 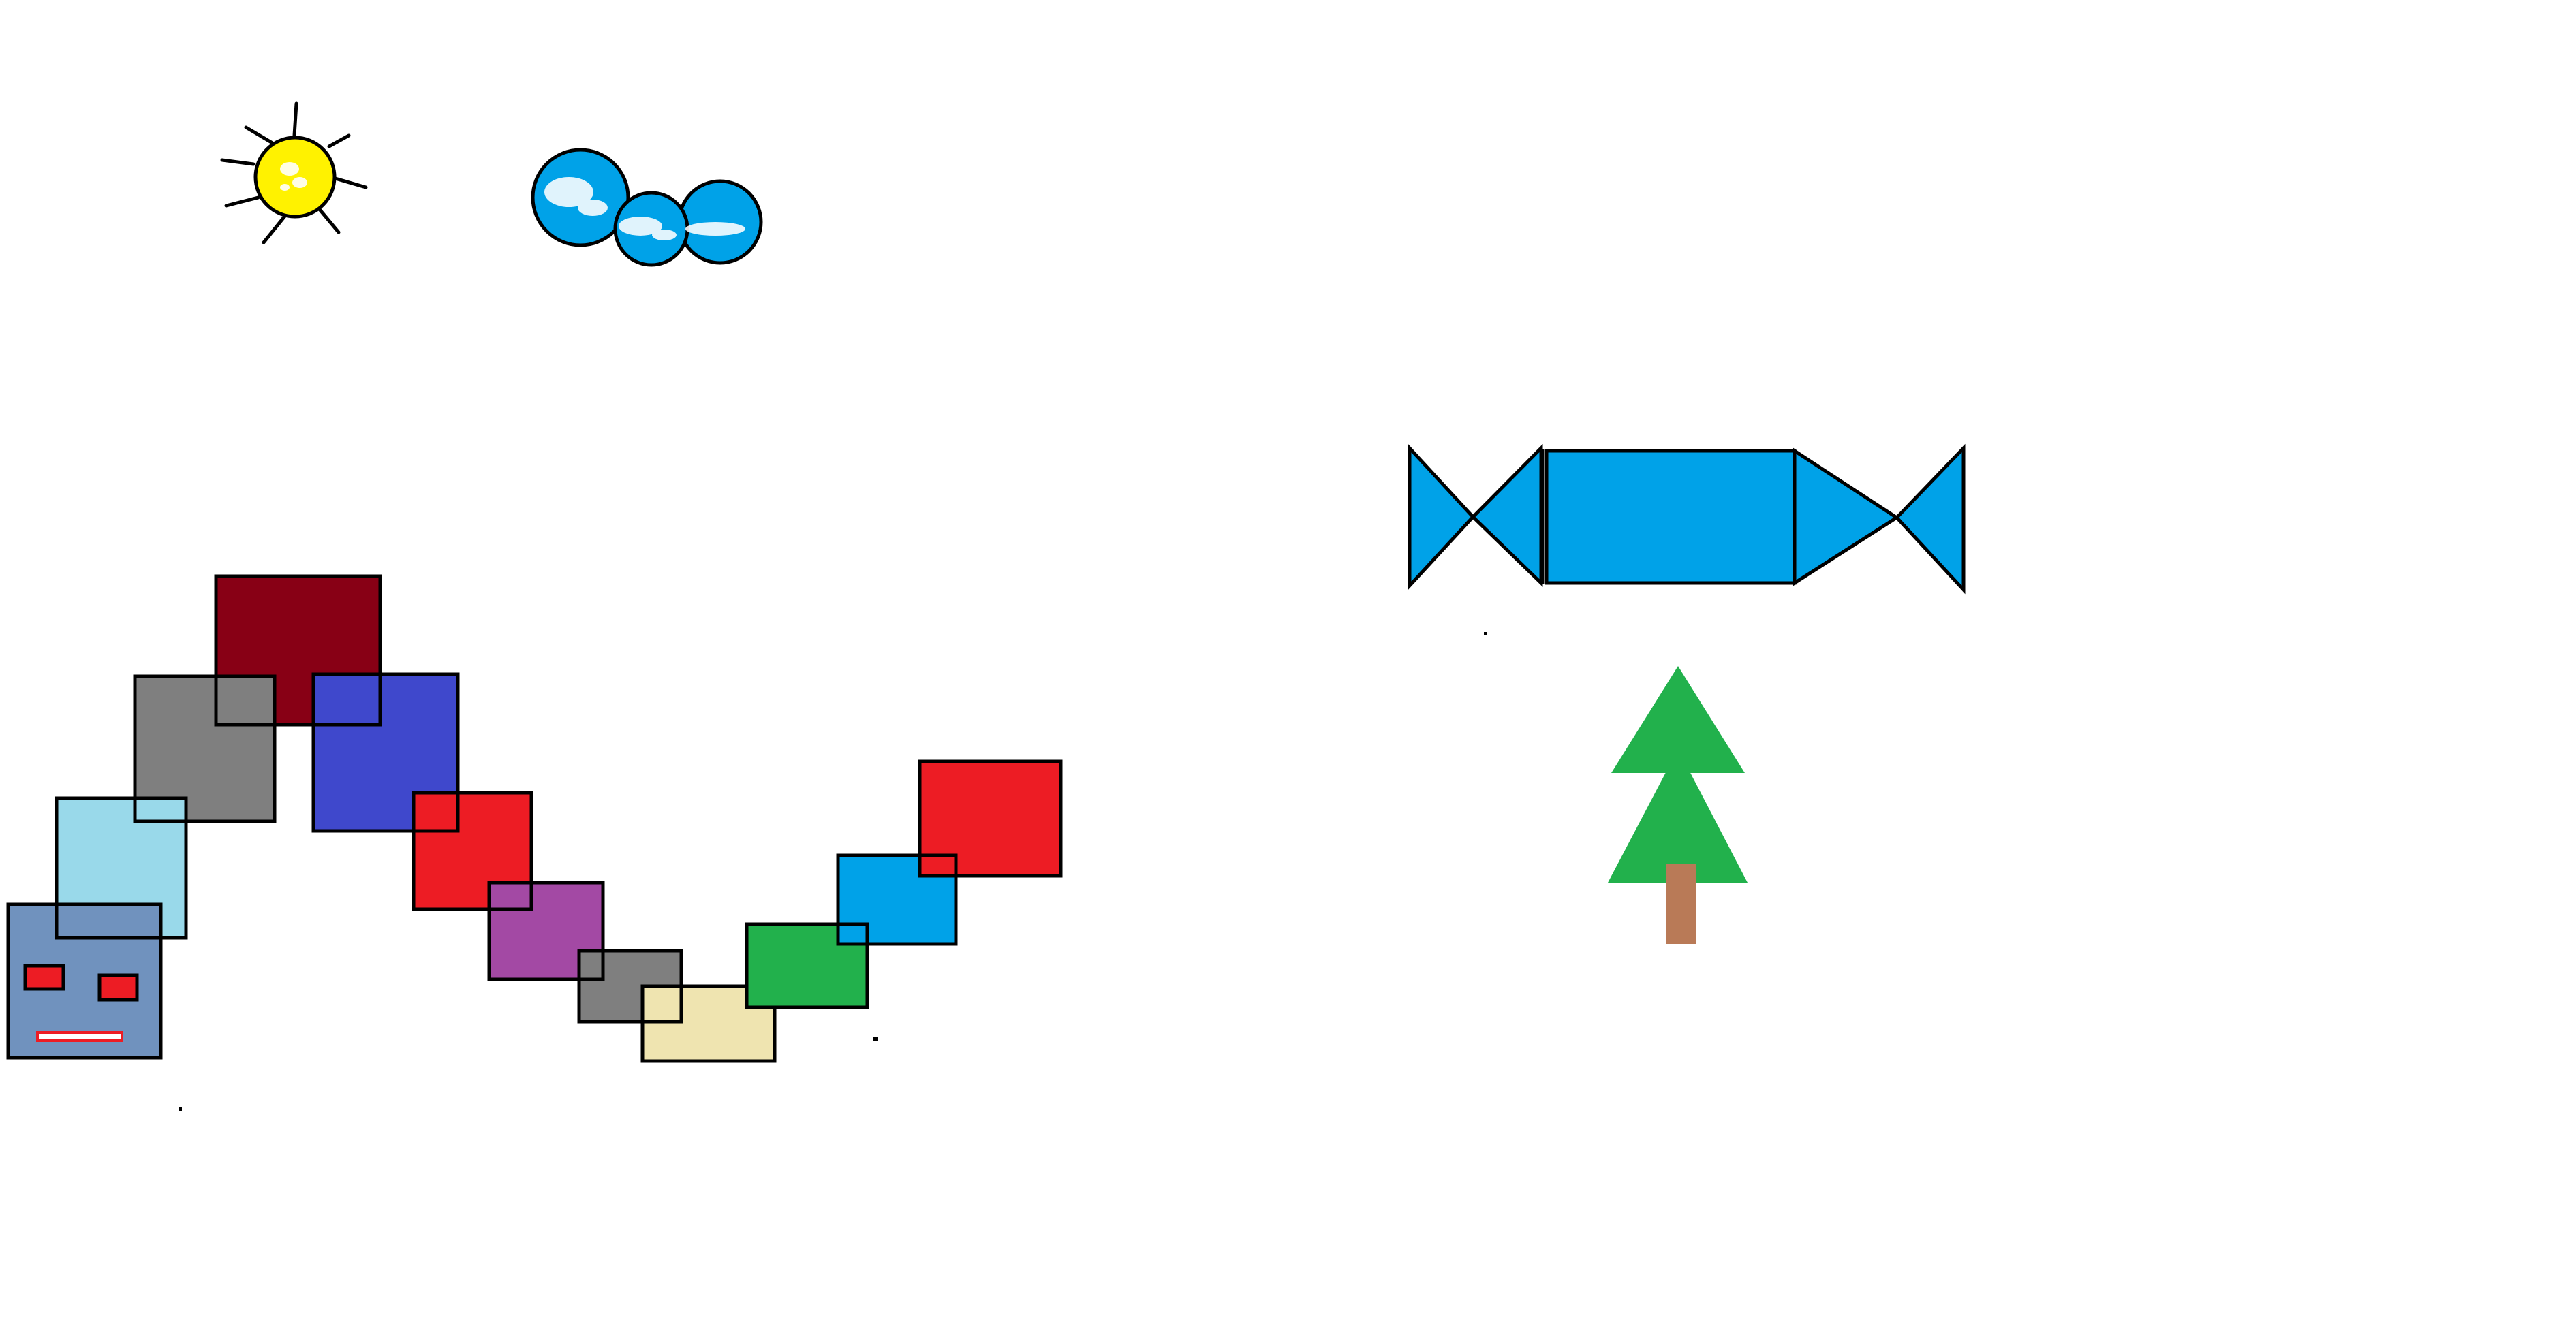 I want to click on caterpillar-mouth, so click(x=79, y=1036).